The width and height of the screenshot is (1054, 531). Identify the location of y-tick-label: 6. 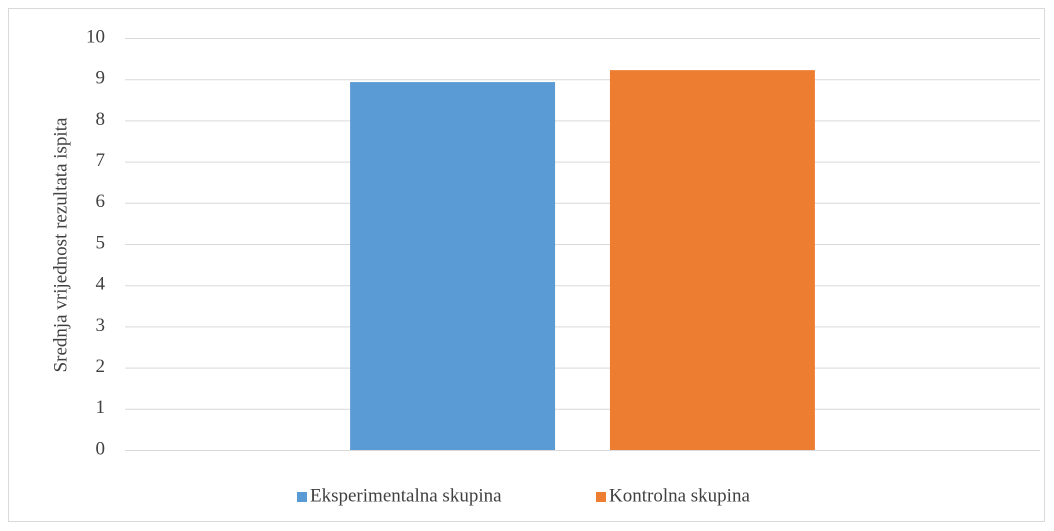
(101, 201).